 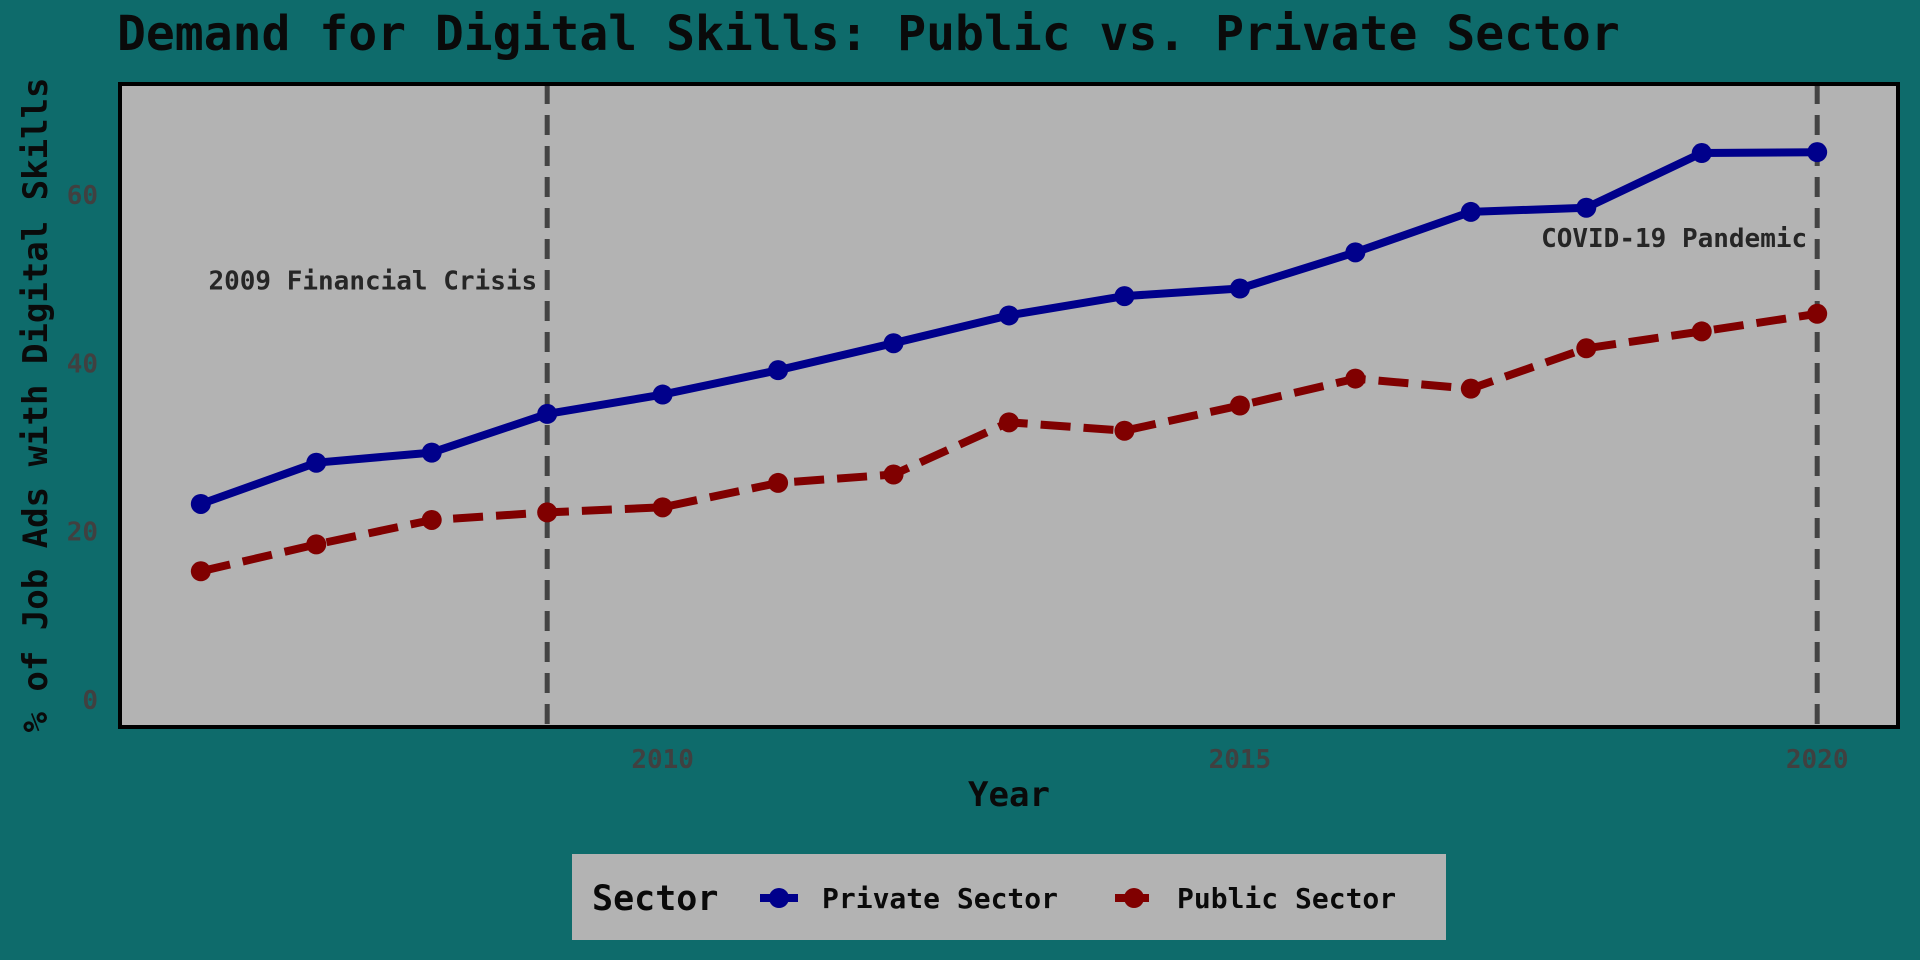 What do you see at coordinates (1009, 795) in the screenshot?
I see `x-axis-title: Year` at bounding box center [1009, 795].